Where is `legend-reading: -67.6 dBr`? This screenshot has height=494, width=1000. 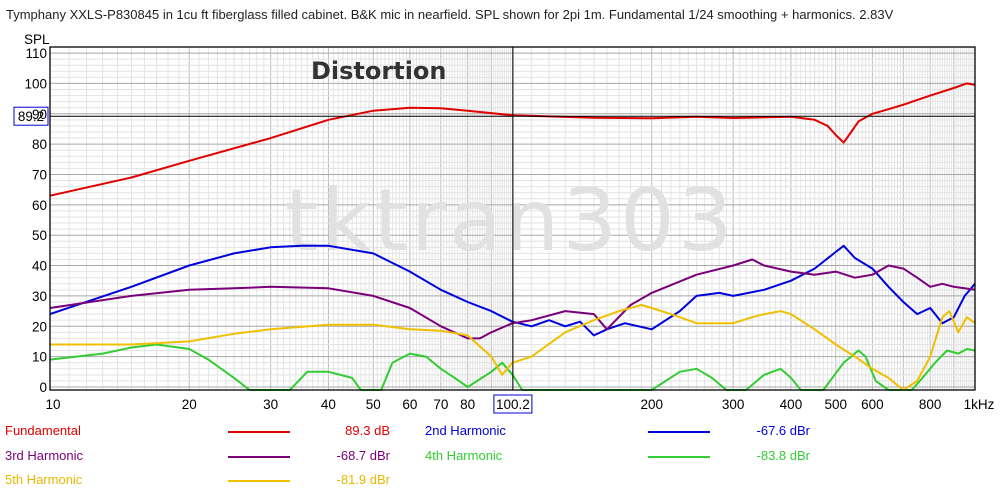 legend-reading: -67.6 dBr is located at coordinates (783, 430).